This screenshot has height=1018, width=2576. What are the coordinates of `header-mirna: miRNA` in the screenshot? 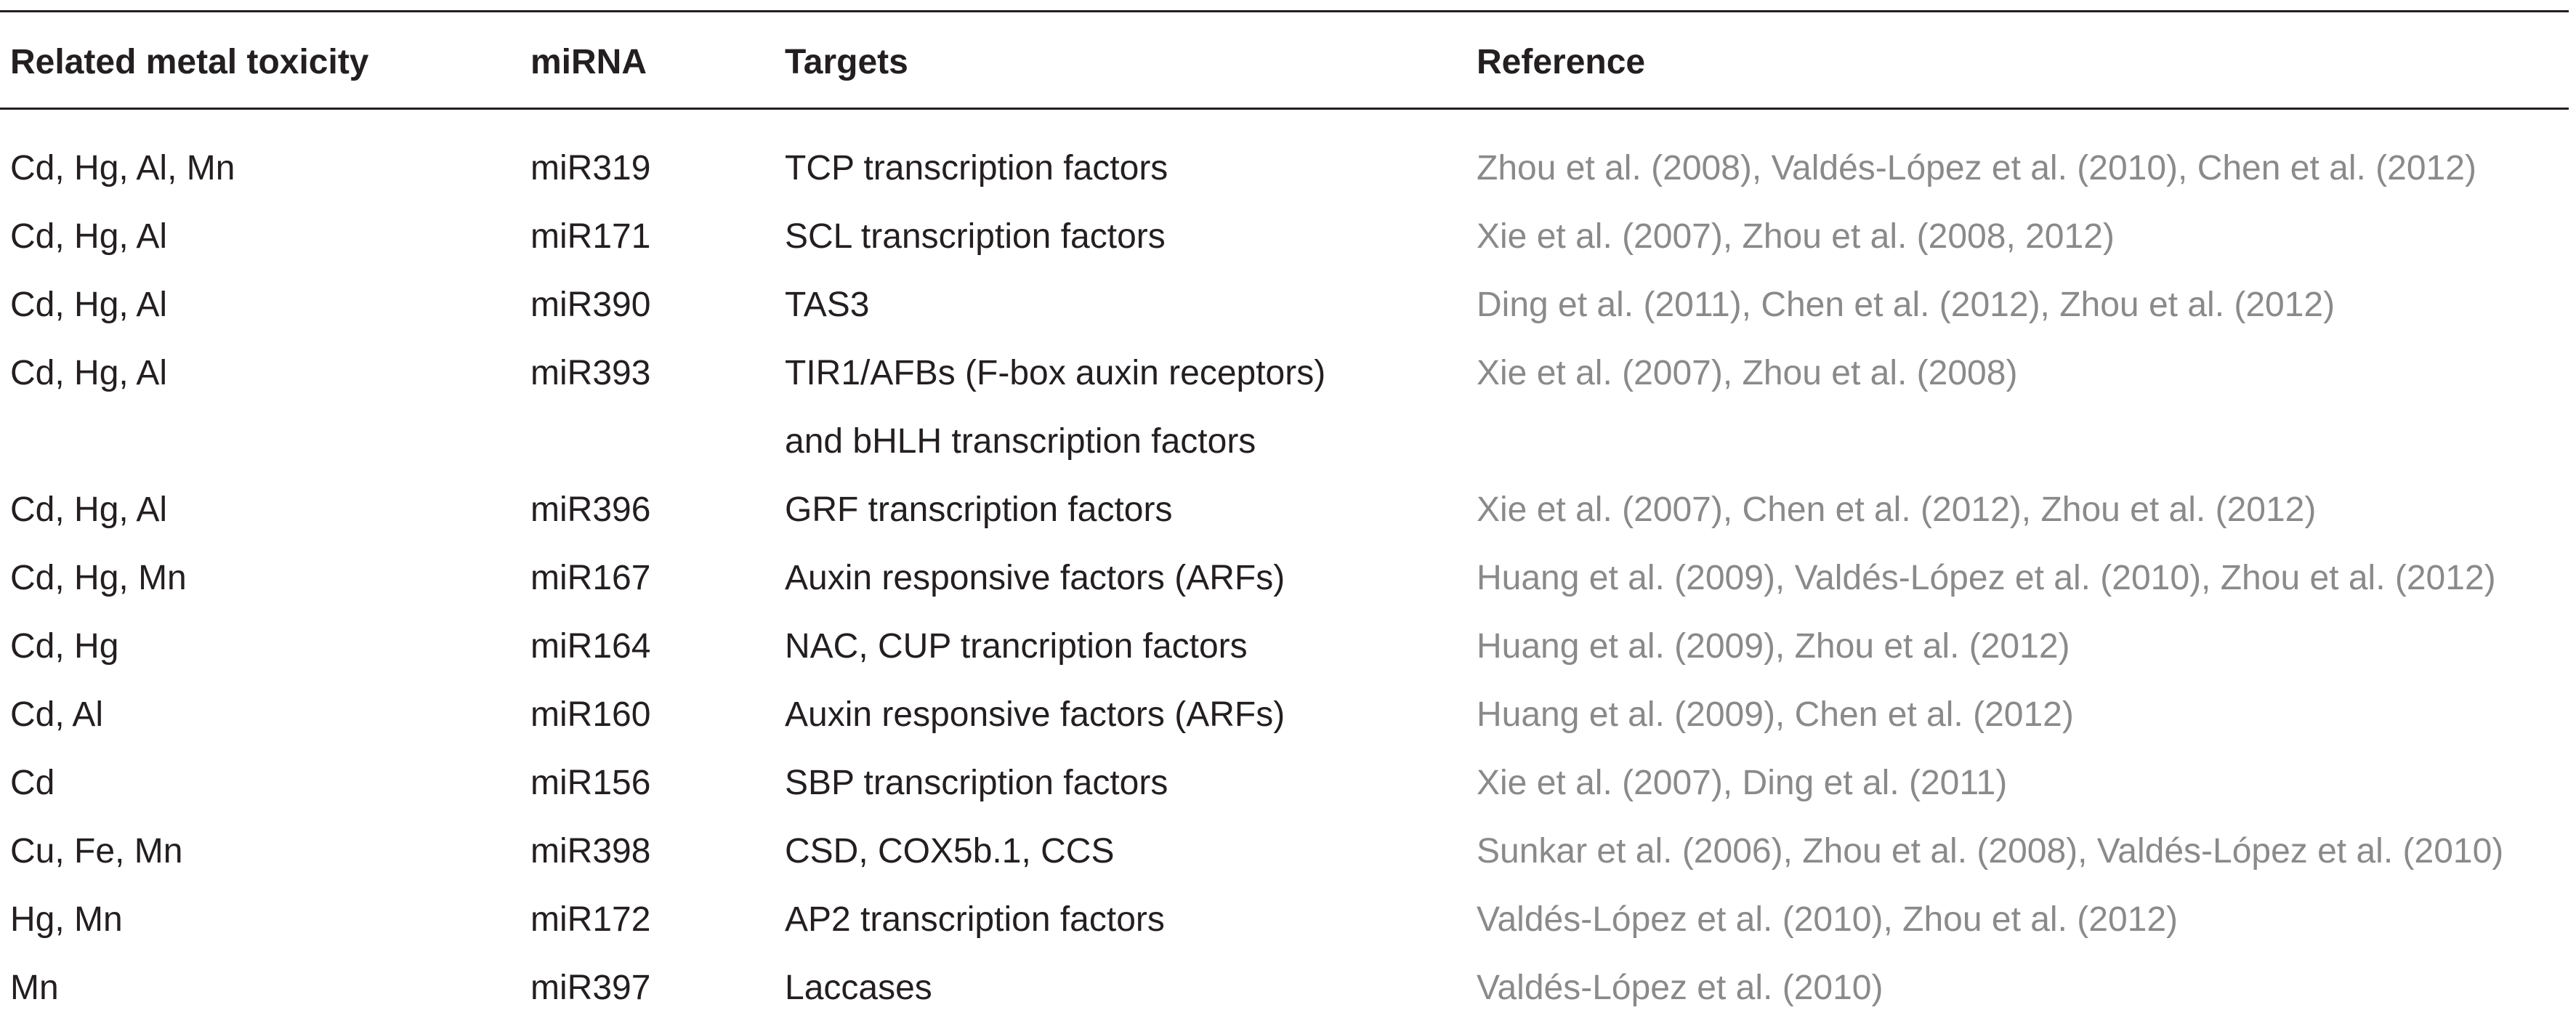 It's located at (588, 62).